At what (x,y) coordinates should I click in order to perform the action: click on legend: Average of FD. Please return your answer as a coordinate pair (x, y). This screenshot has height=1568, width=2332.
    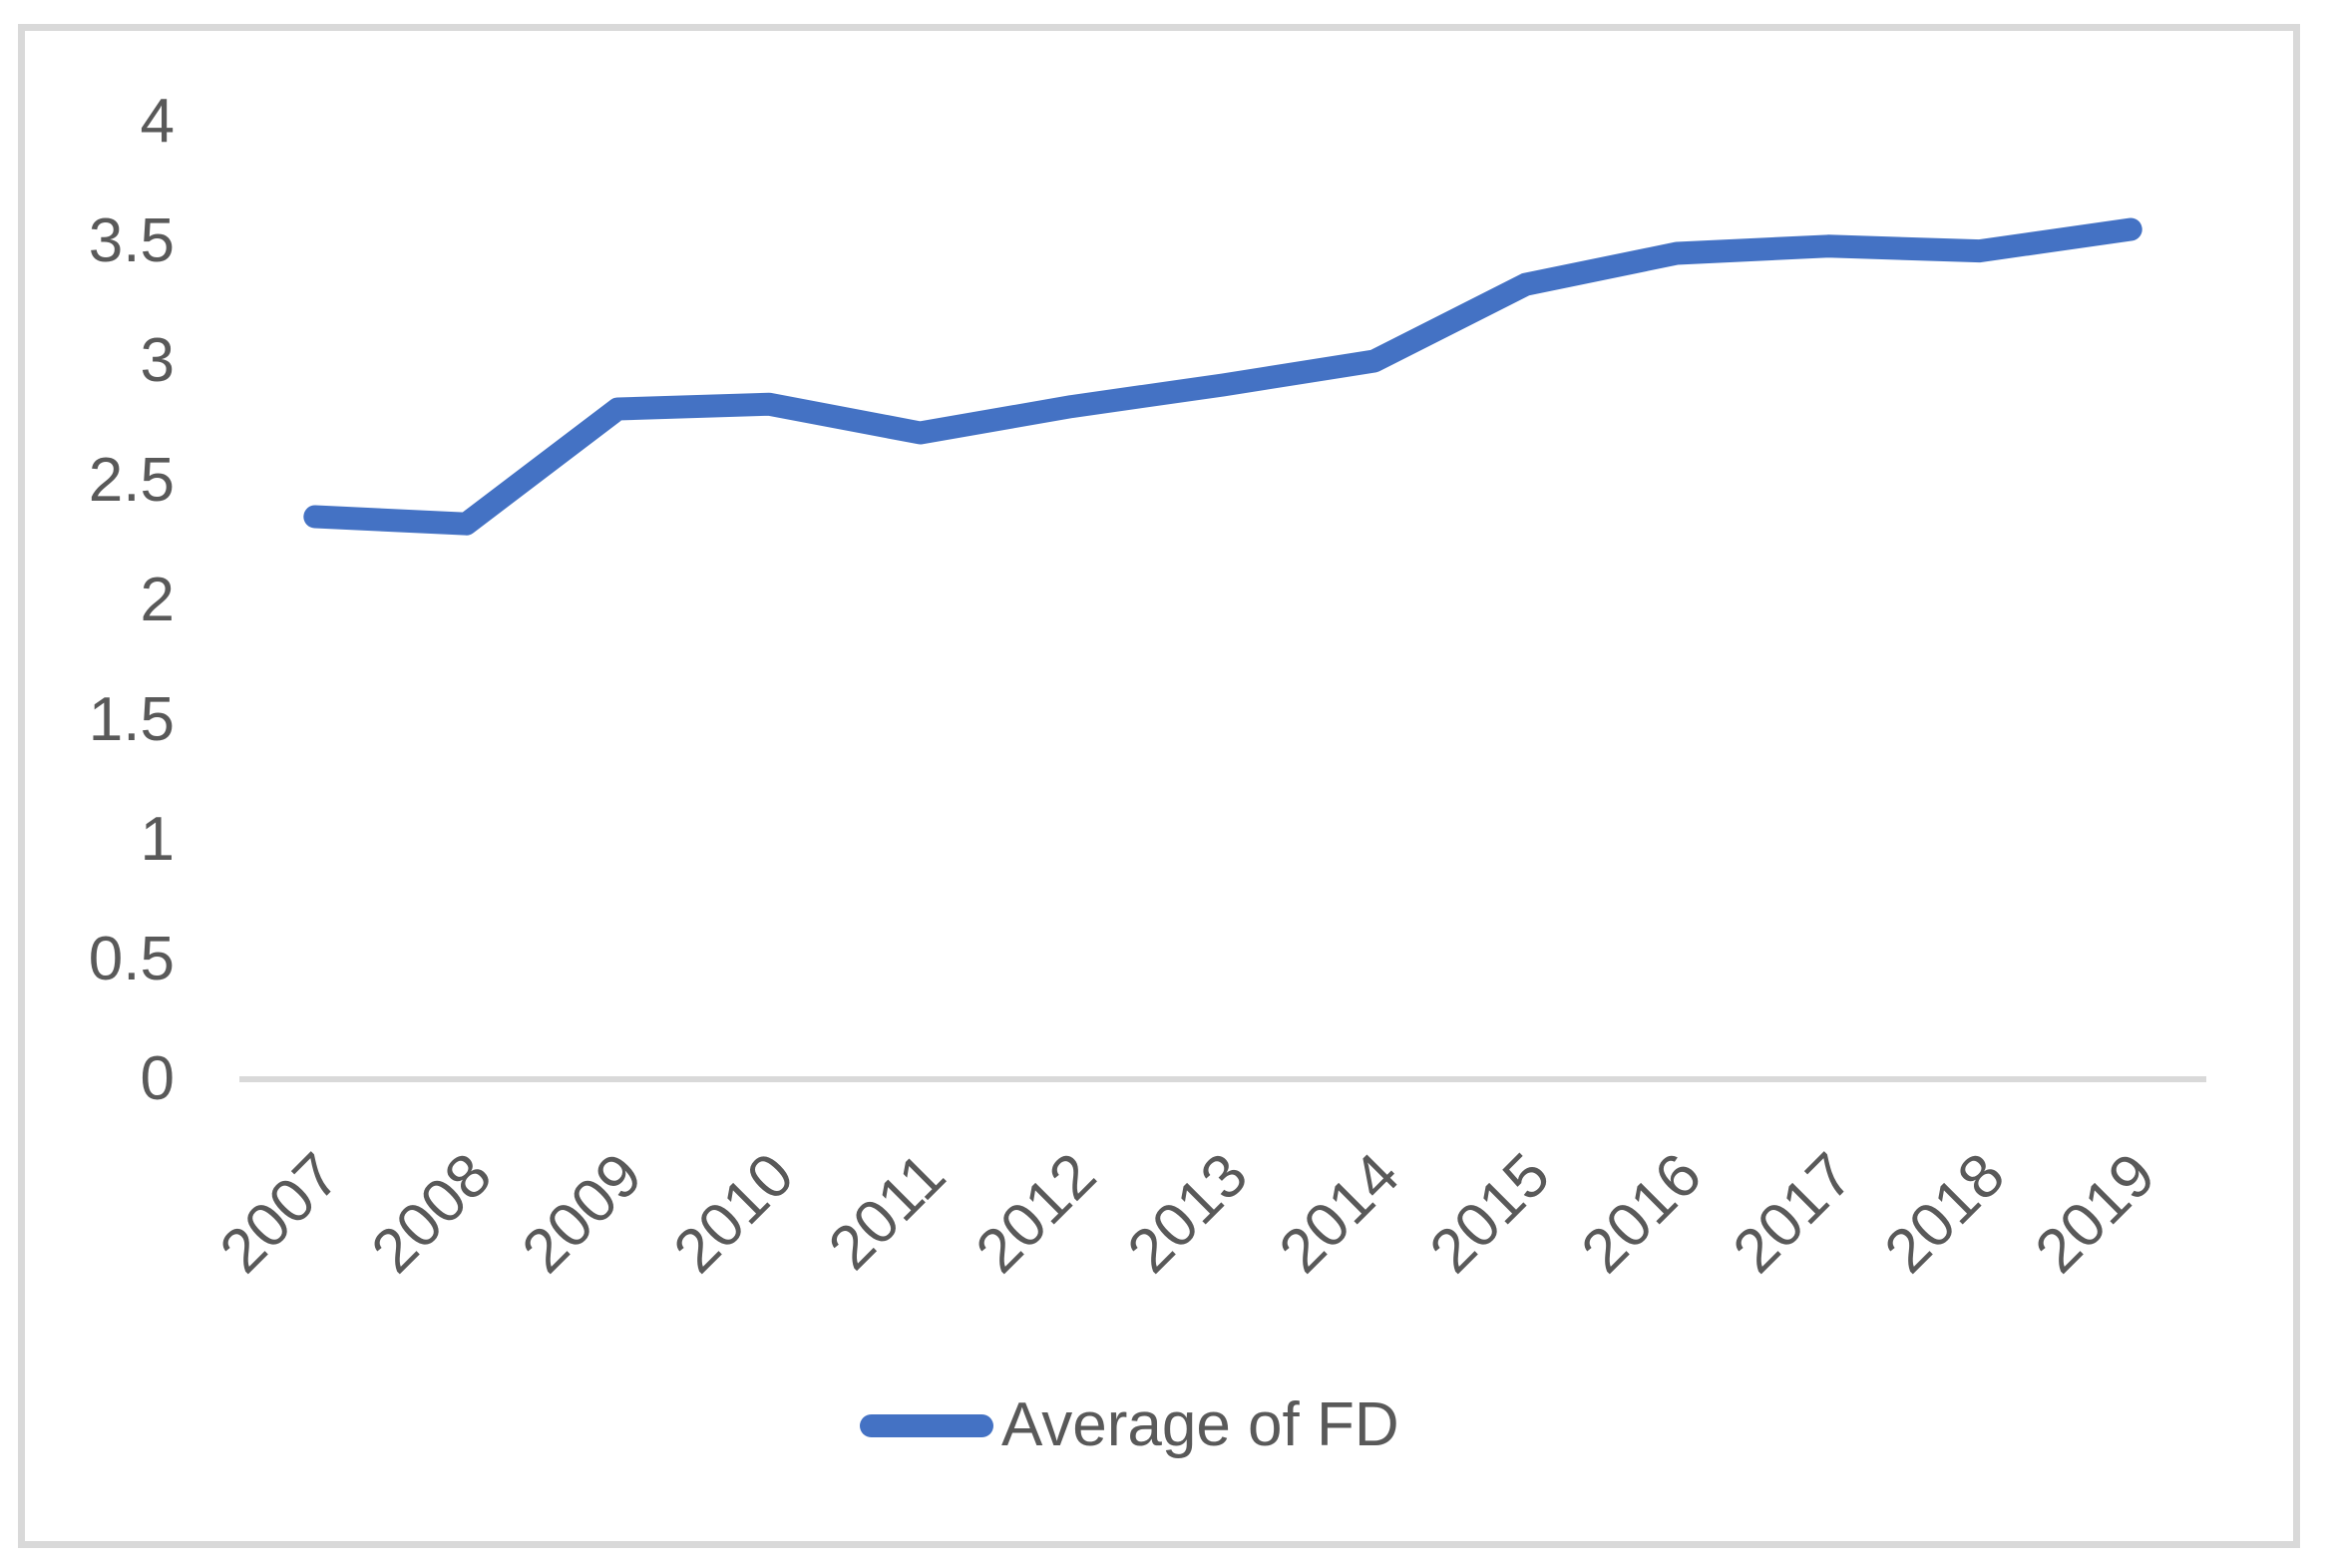
    Looking at the image, I should click on (1129, 1425).